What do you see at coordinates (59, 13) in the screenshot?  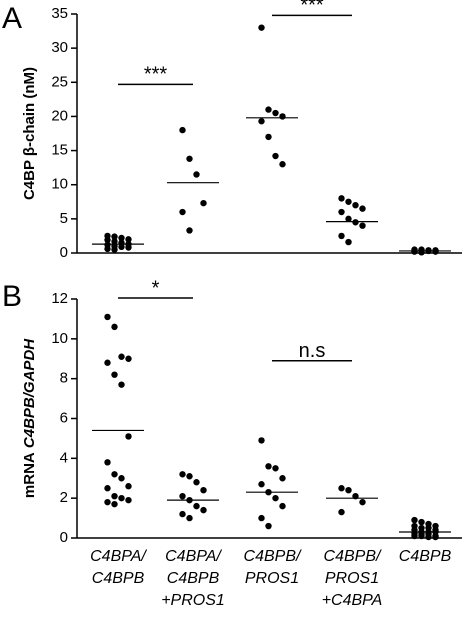 I see `y-tick-label: 35` at bounding box center [59, 13].